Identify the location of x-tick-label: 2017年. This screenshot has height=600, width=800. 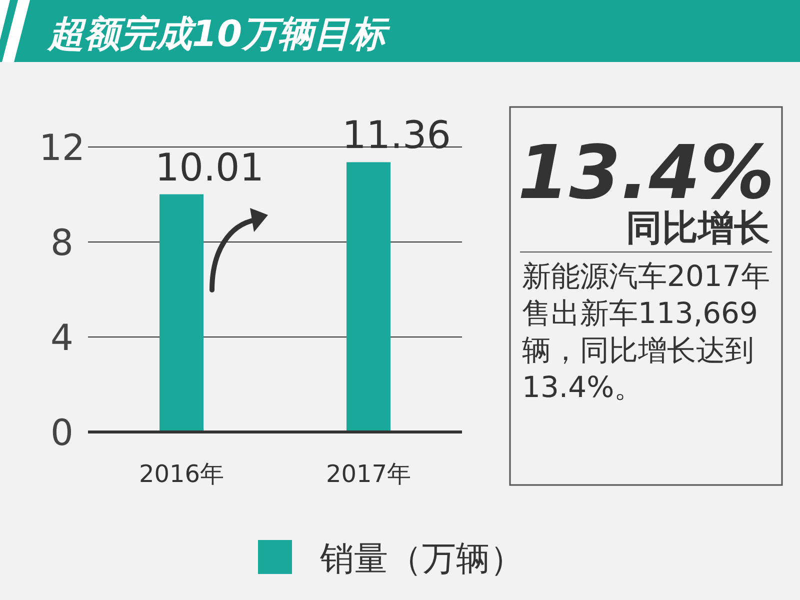
(369, 474).